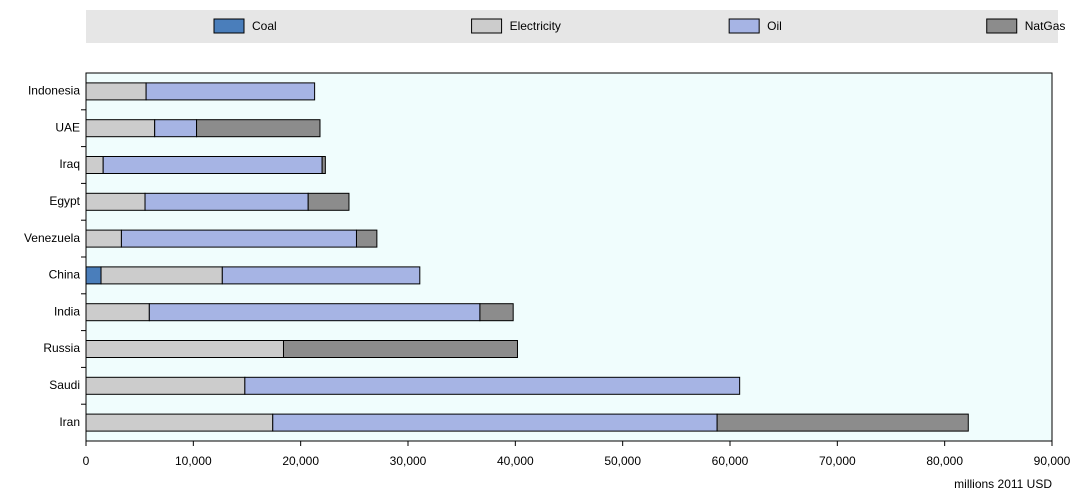 Image resolution: width=1087 pixels, height=498 pixels. What do you see at coordinates (1045, 26) in the screenshot?
I see `legend-label: NatGas` at bounding box center [1045, 26].